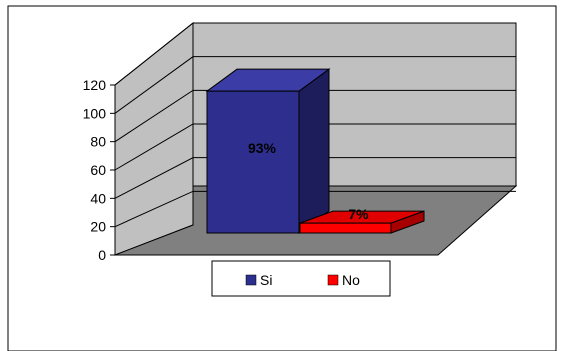 Image resolution: width=564 pixels, height=351 pixels. I want to click on bar-si, so click(253, 162).